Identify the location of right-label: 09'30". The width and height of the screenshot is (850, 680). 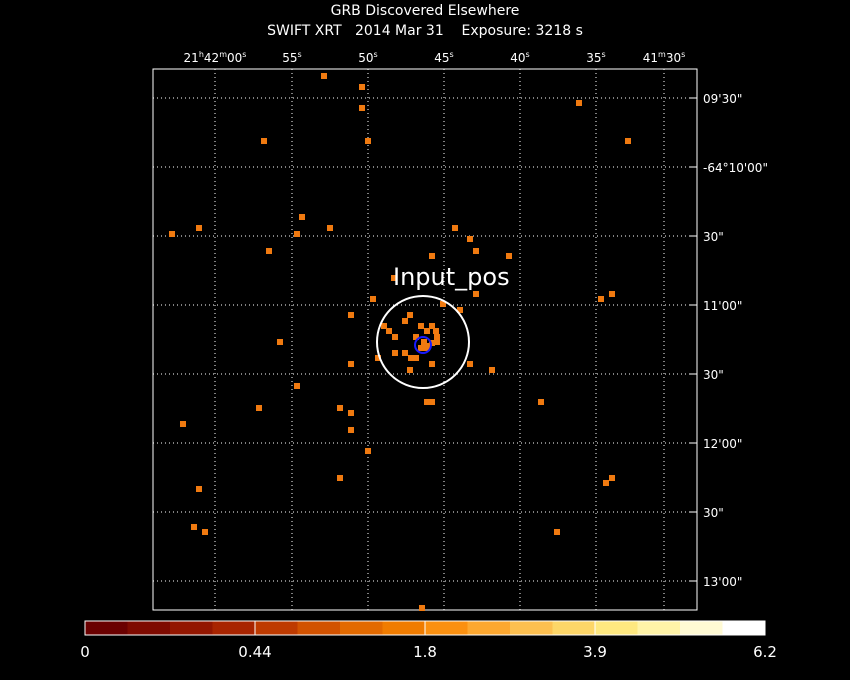
(722, 99).